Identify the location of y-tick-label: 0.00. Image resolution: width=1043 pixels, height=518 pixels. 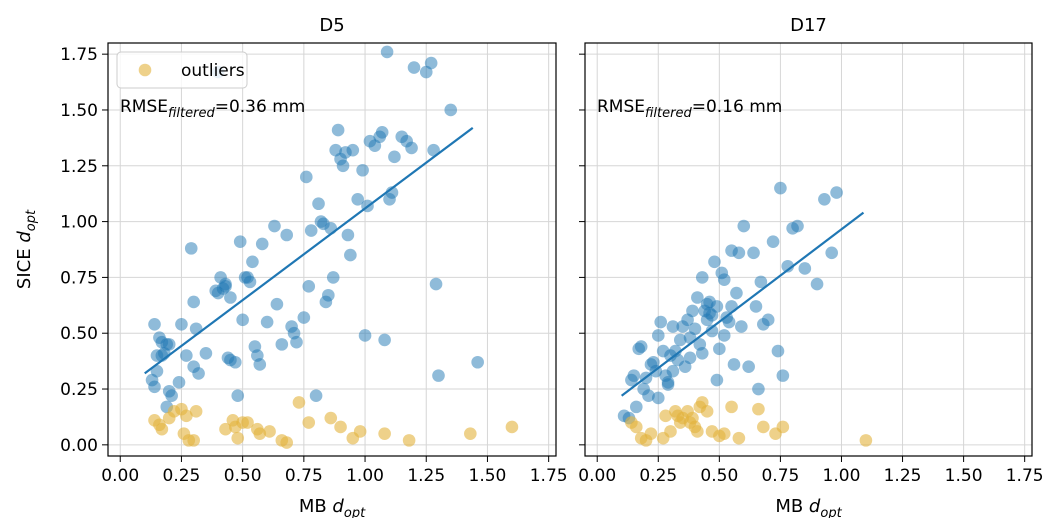
(79, 446).